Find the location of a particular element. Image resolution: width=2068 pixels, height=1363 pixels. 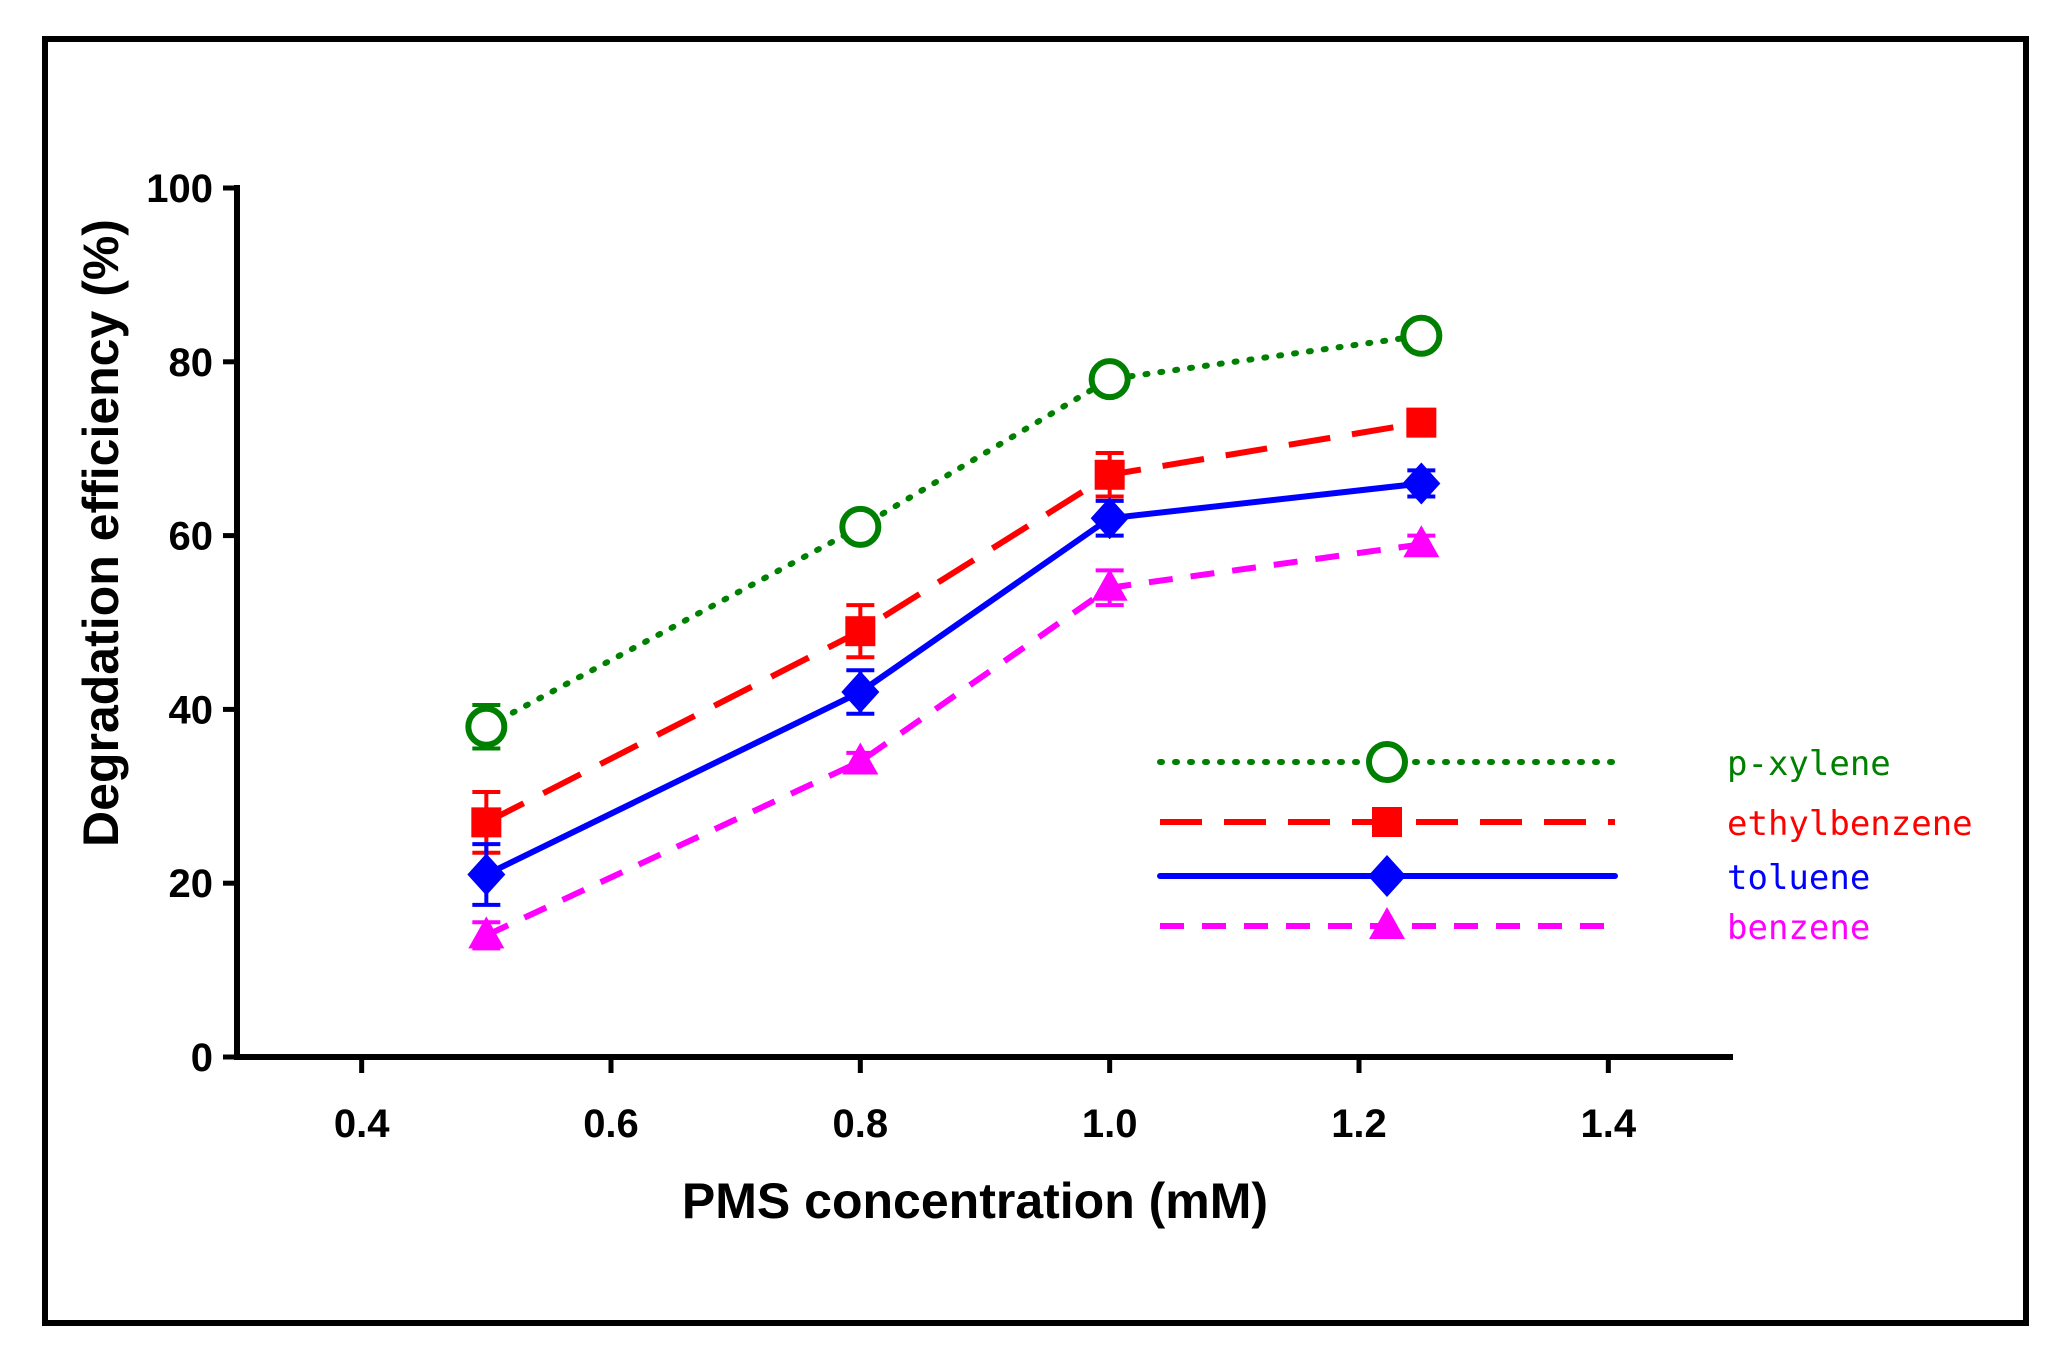

x-tick-label: 1.4 is located at coordinates (1609, 1124).